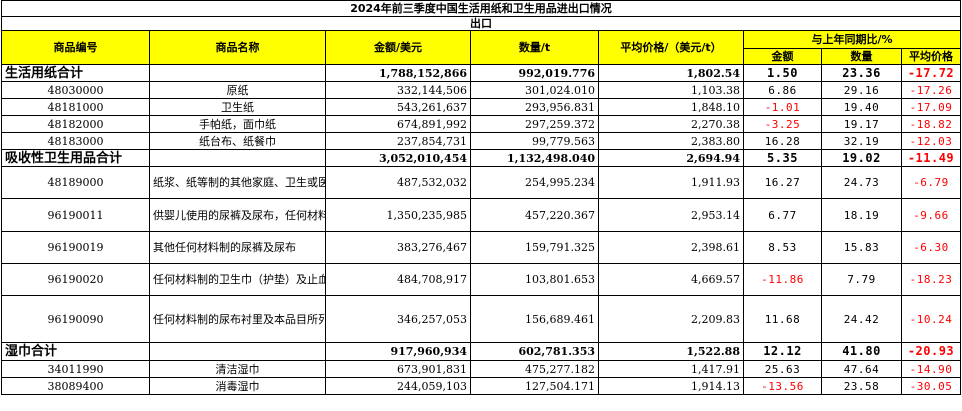  Describe the element at coordinates (398, 158) in the screenshot. I see `cell-amount: 3,052,010,454` at that location.